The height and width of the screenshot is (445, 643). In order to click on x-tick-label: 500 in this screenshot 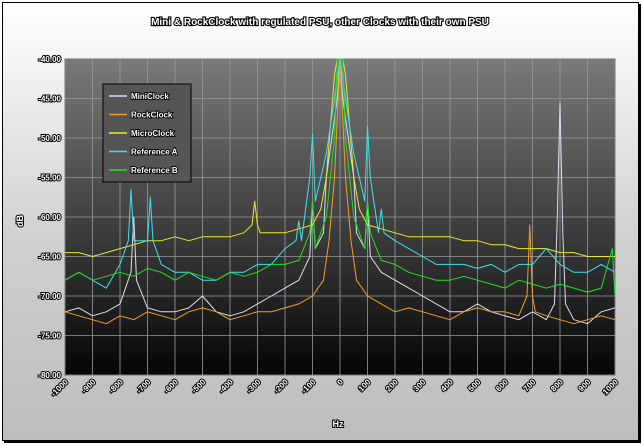, I will do `click(475, 385)`.